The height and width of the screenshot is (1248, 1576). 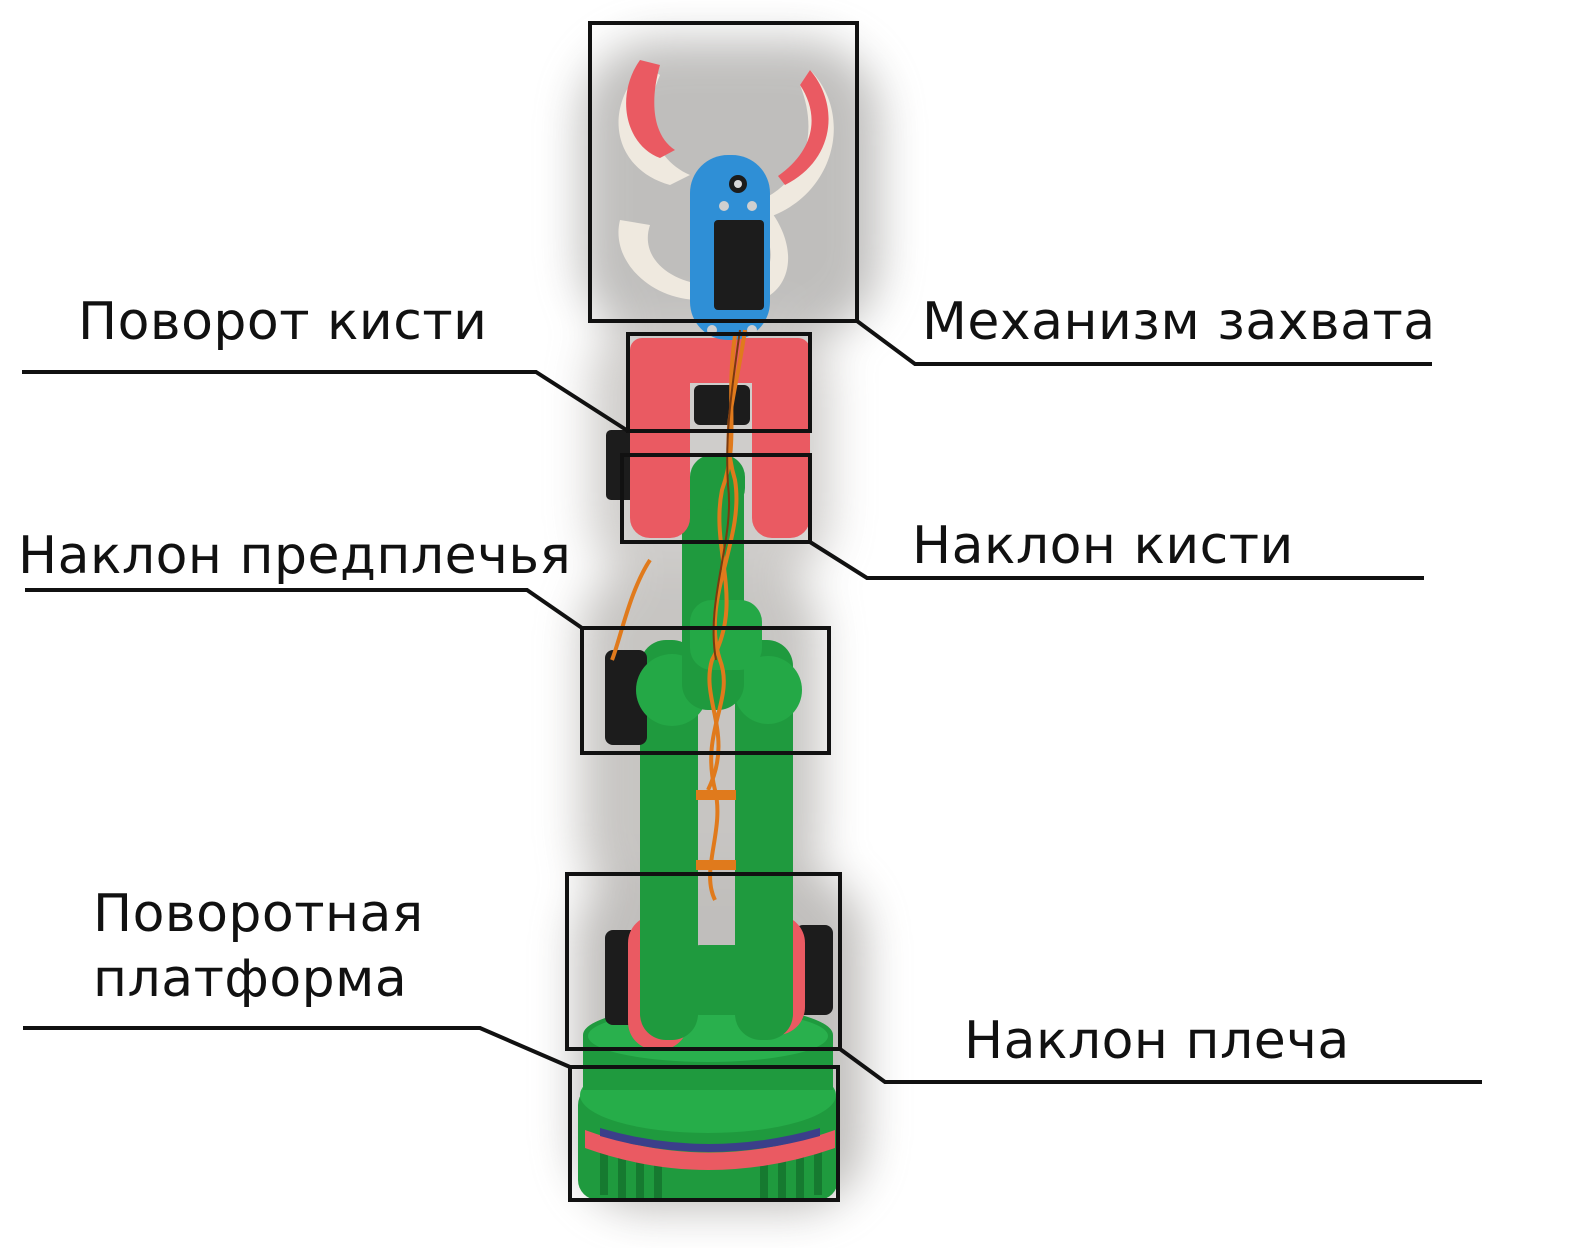 I want to click on label-turntable: Поворотная платформа, so click(x=258, y=947).